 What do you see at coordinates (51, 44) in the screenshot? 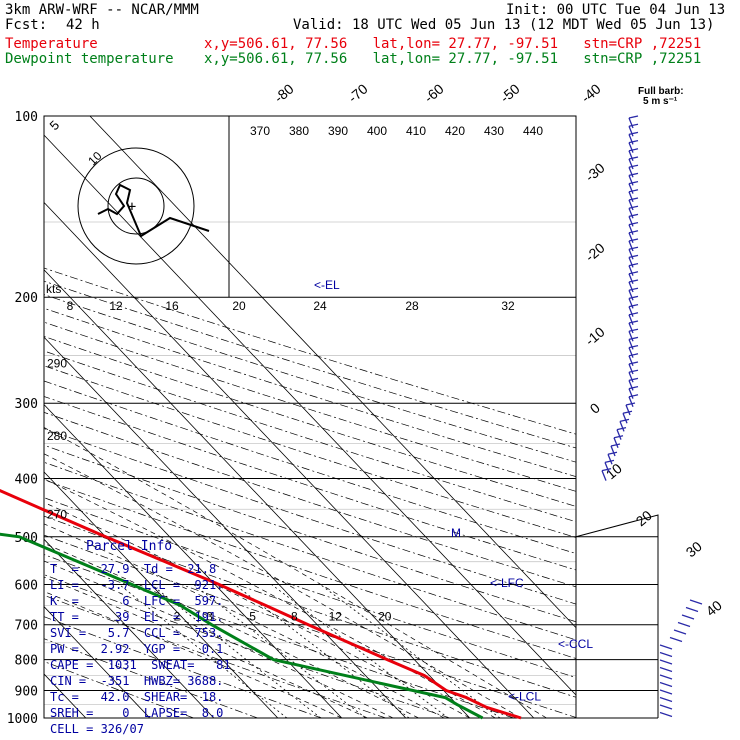
I see `temperature-legend: Temperature` at bounding box center [51, 44].